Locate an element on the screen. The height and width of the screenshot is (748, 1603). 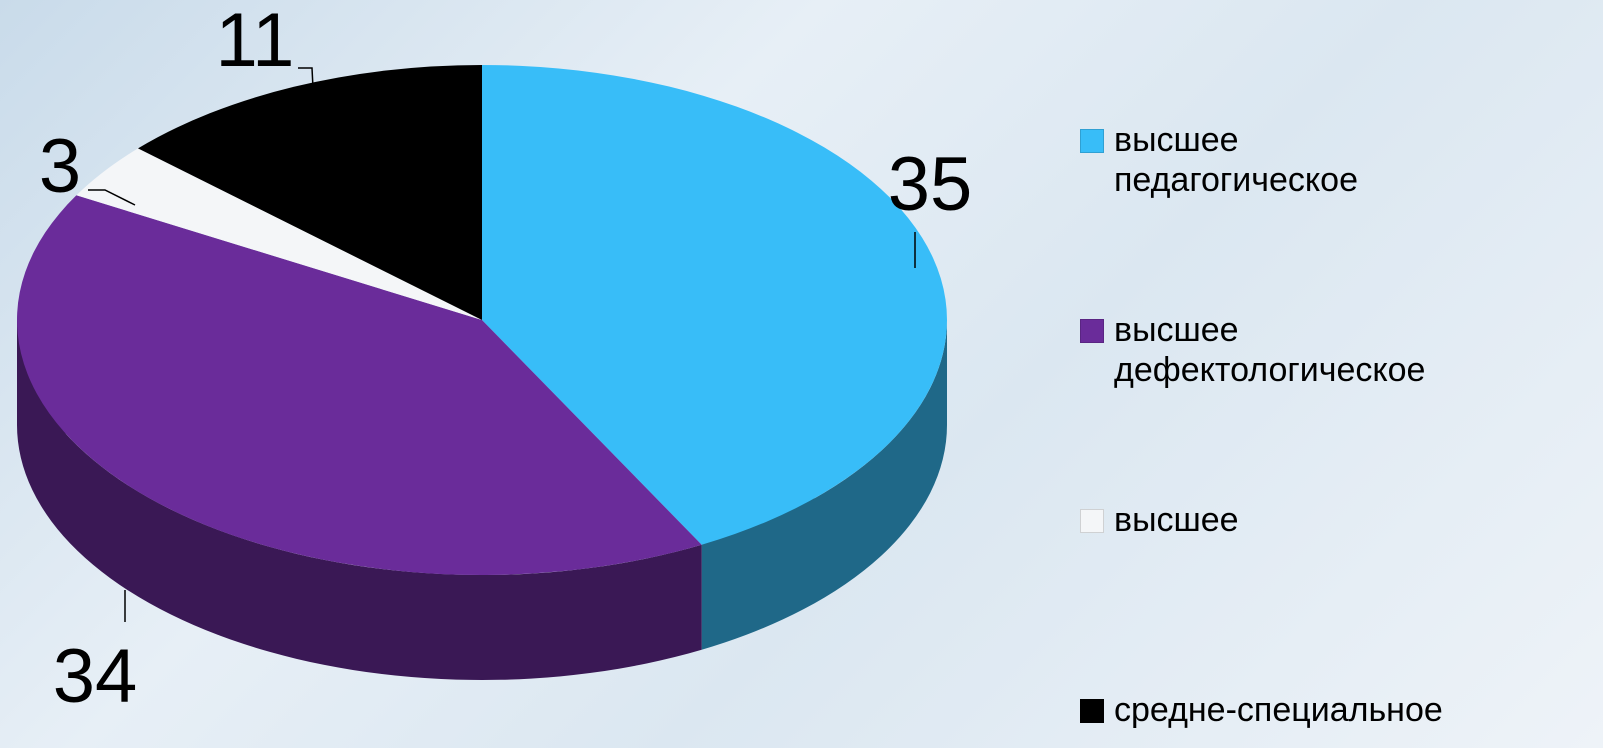
legend-item: высшее педагогическое is located at coordinates (1247, 160).